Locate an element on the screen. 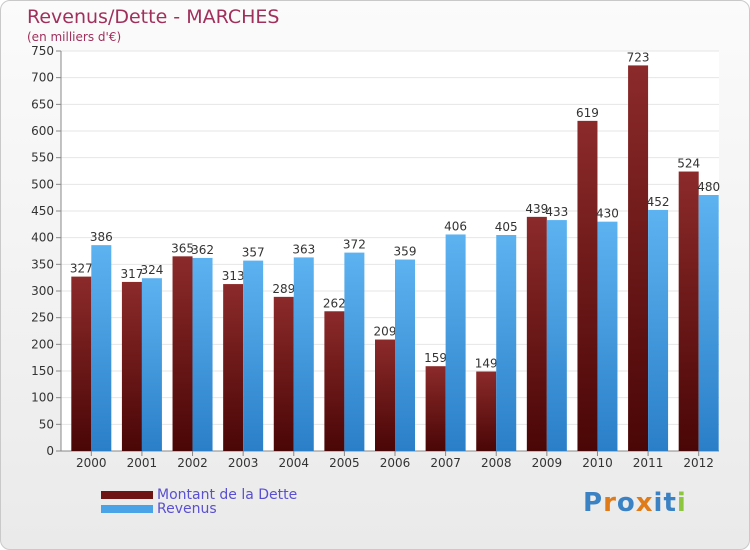 The height and width of the screenshot is (550, 750). data-label-dette: 262 is located at coordinates (334, 303).